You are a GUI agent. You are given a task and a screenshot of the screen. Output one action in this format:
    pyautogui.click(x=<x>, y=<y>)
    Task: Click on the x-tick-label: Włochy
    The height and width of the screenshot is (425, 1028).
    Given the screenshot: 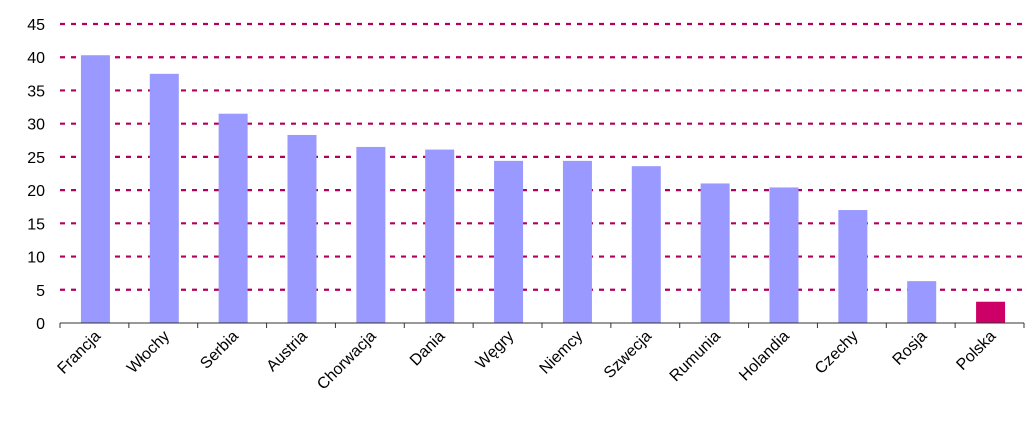 What is the action you would take?
    pyautogui.click(x=148, y=352)
    